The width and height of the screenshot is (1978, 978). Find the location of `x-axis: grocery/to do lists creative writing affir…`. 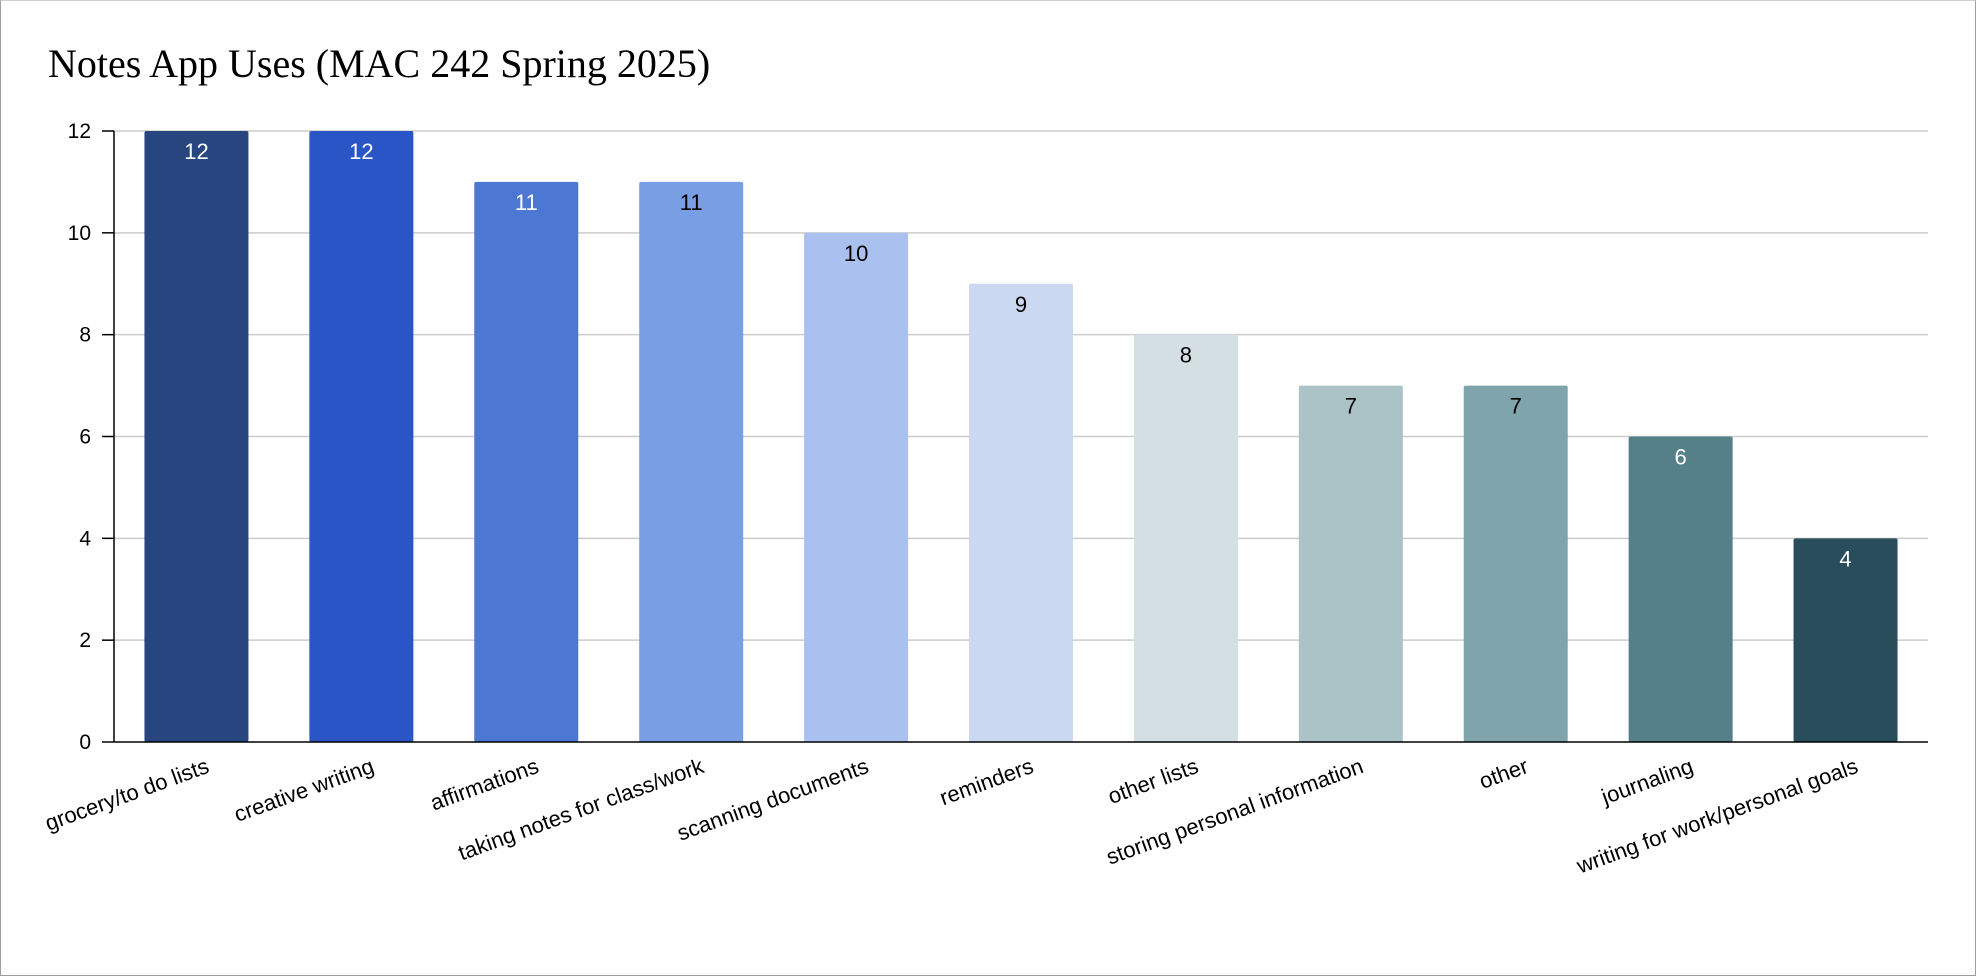

x-axis: grocery/to do lists creative writing affir… is located at coordinates (985, 810).